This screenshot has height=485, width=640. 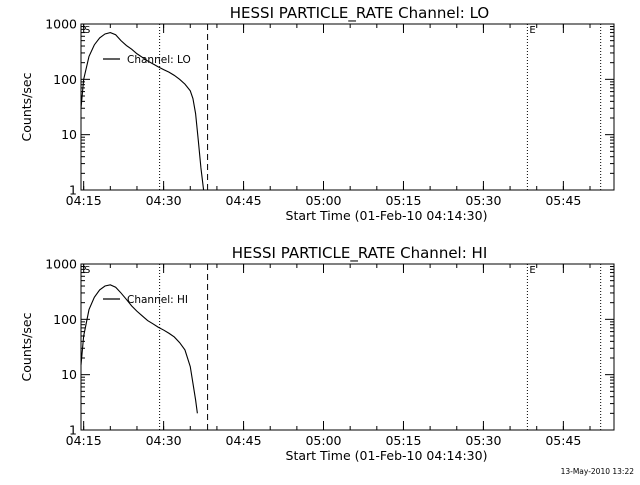 I want to click on legend-label: Channel: LO, so click(x=159, y=60).